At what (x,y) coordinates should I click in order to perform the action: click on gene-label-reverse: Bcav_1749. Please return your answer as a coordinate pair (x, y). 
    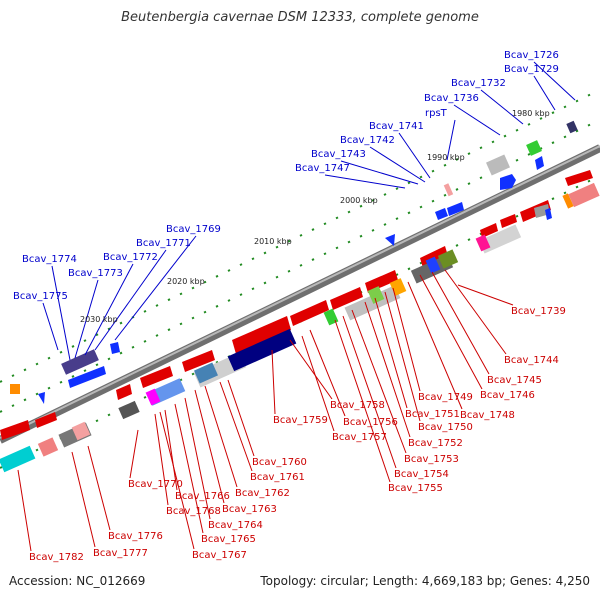
    Looking at the image, I should click on (445, 397).